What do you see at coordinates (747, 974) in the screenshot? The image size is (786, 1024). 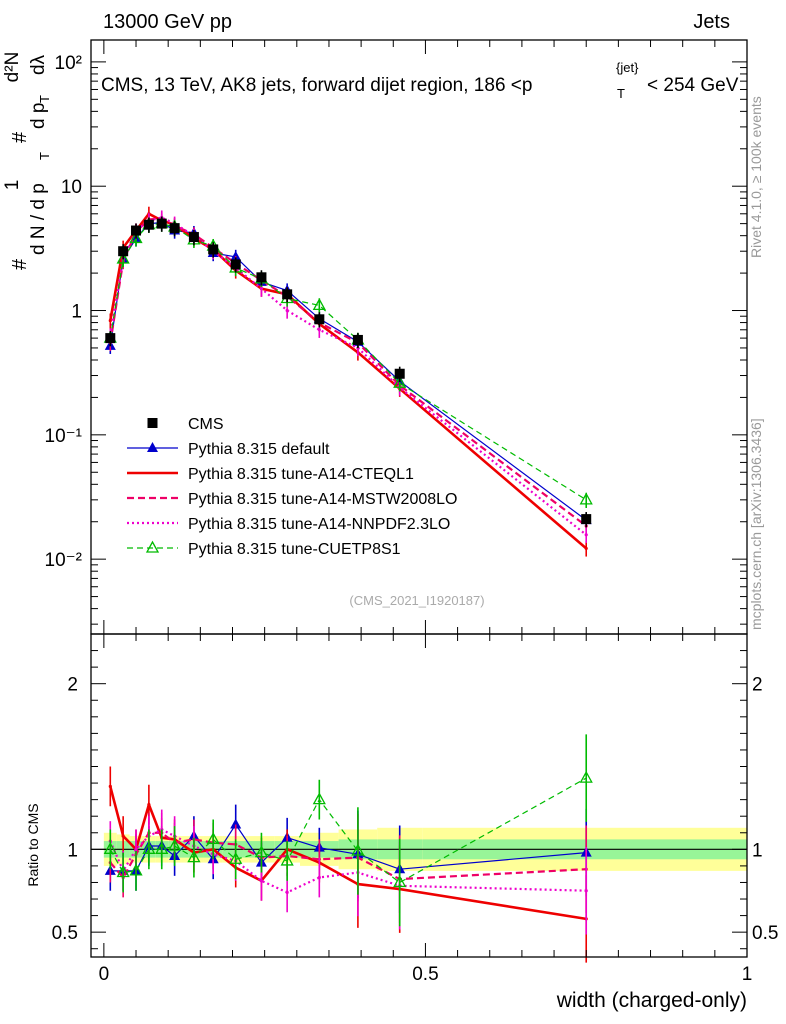 I see `x-tick-label: 1` at bounding box center [747, 974].